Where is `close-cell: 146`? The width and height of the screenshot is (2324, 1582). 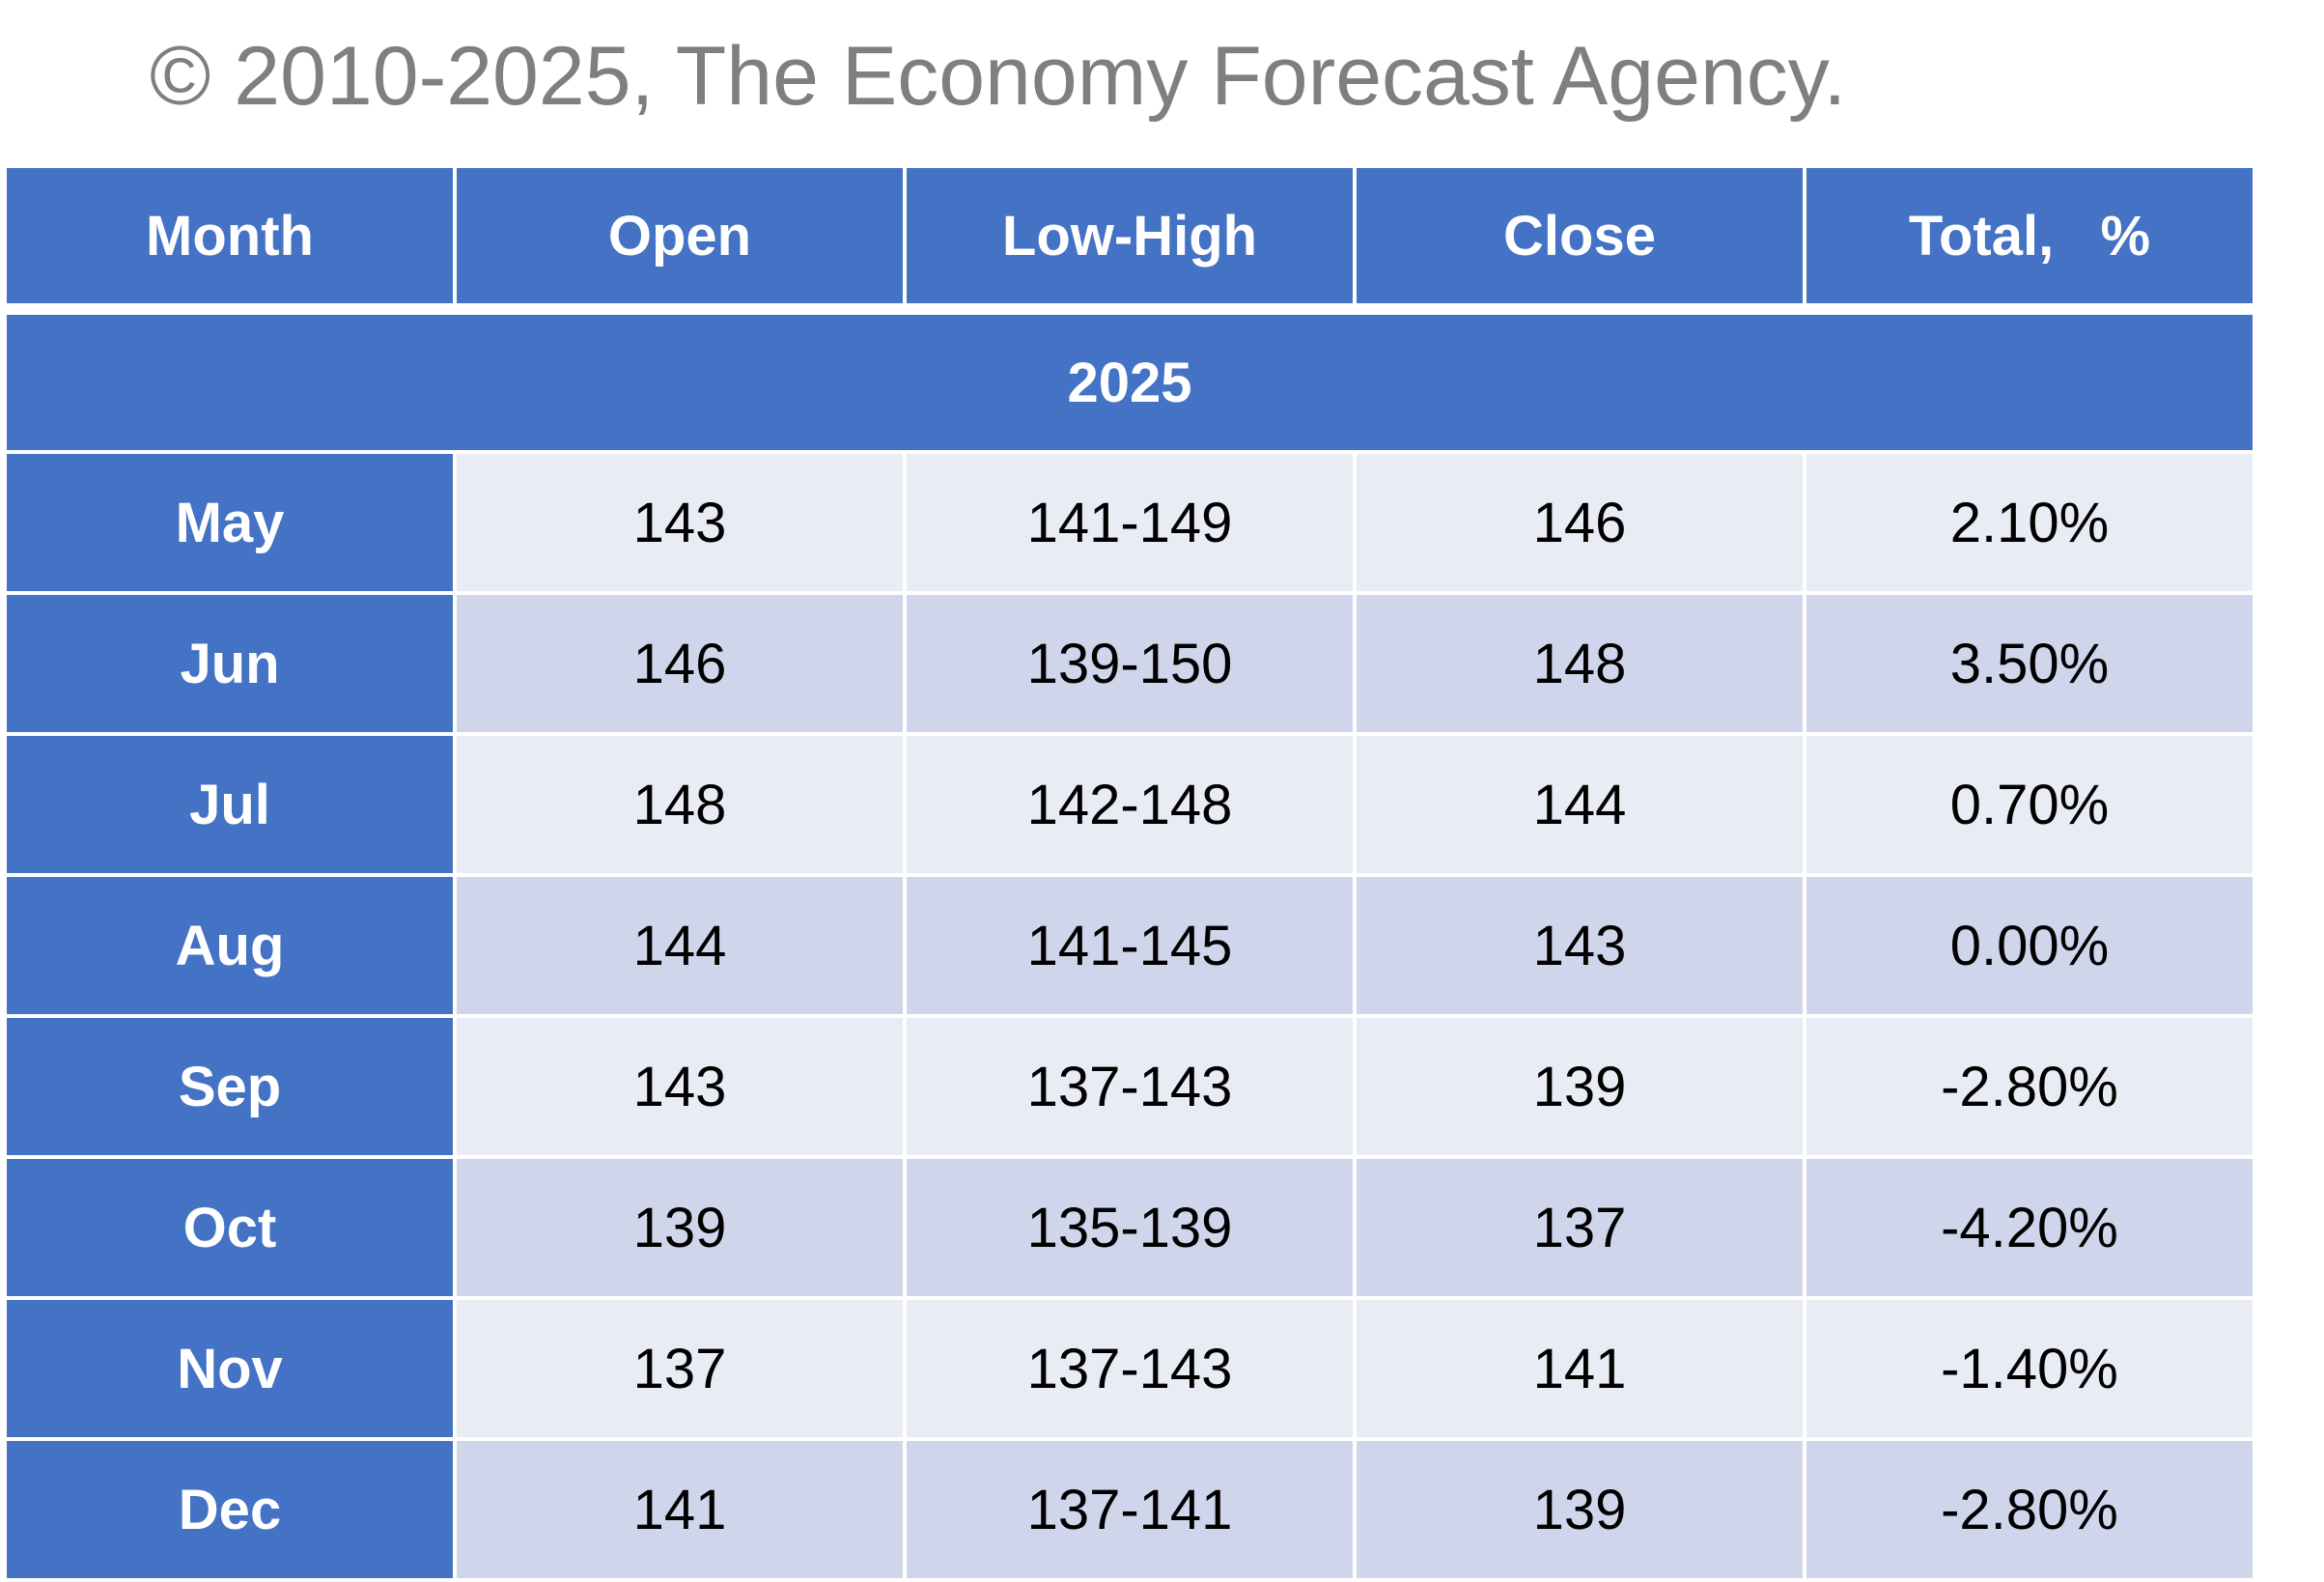 close-cell: 146 is located at coordinates (1580, 522).